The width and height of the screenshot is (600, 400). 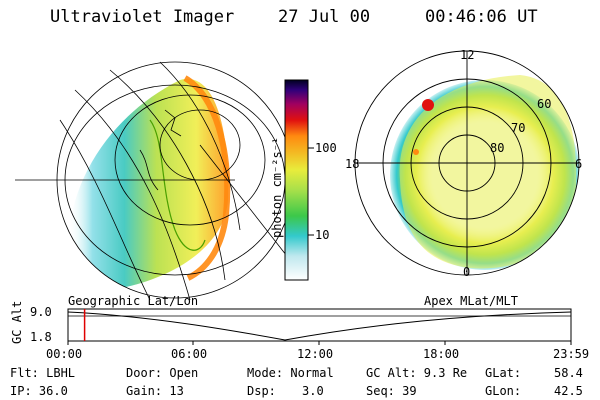 I want to click on polar-panel-label: Apex MLat/MLT, so click(x=471, y=301).